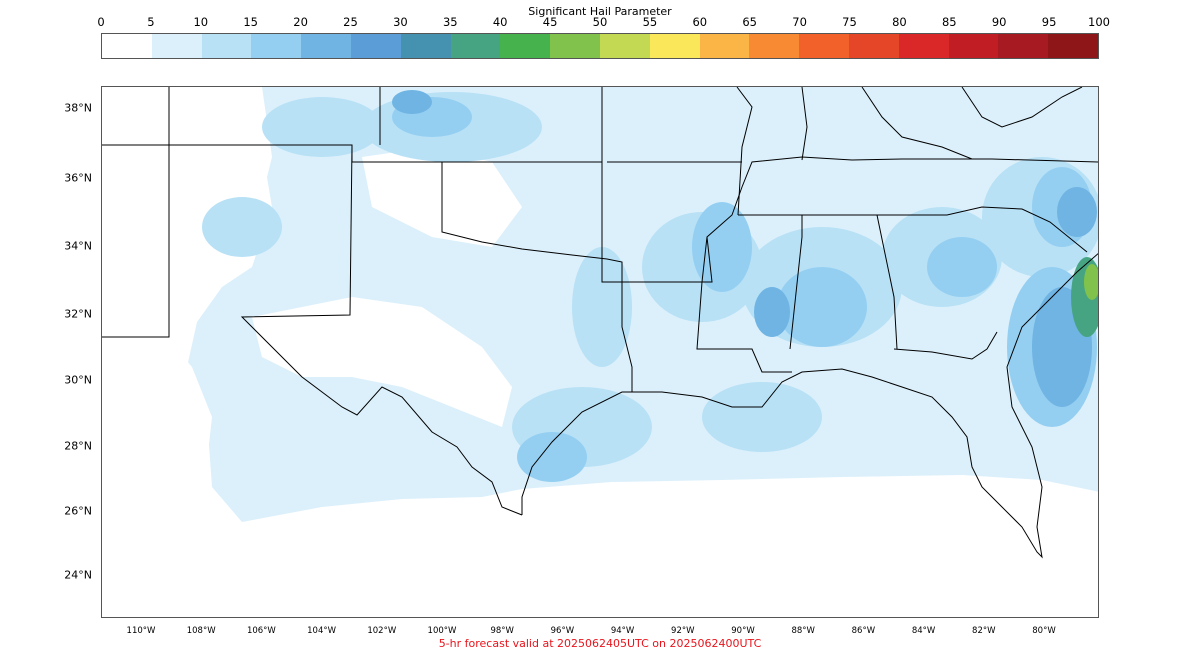 Image resolution: width=1200 pixels, height=650 pixels. I want to click on colorbar-tick-label: 40, so click(500, 22).